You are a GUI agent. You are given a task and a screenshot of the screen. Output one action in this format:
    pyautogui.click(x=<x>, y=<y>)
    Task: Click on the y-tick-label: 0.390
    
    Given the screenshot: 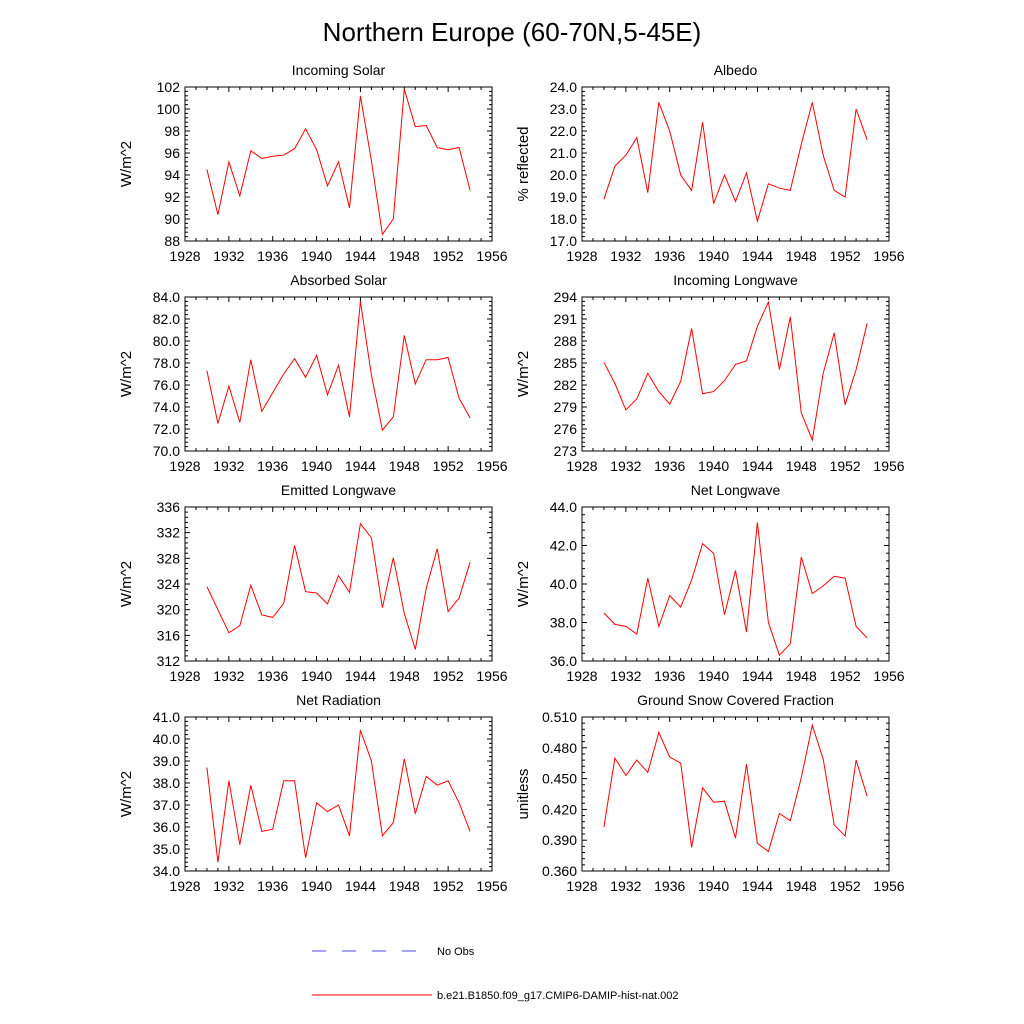 What is the action you would take?
    pyautogui.click(x=559, y=840)
    